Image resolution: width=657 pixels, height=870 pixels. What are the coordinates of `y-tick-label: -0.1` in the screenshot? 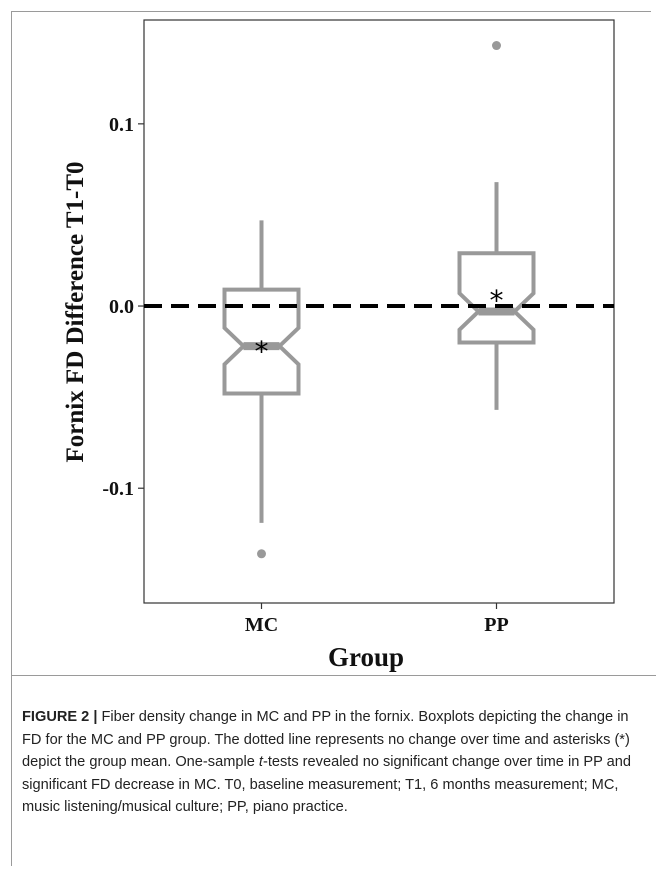 It's located at (118, 489).